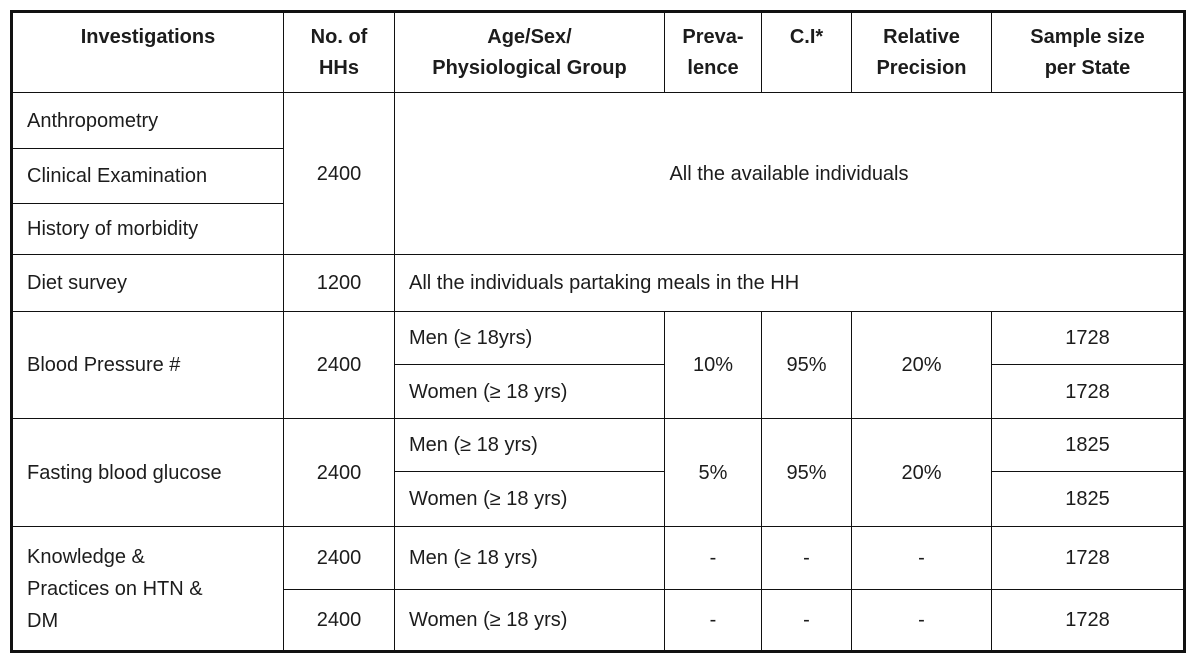  Describe the element at coordinates (1088, 391) in the screenshot. I see `cell-bp-sample-women: 1728` at that location.